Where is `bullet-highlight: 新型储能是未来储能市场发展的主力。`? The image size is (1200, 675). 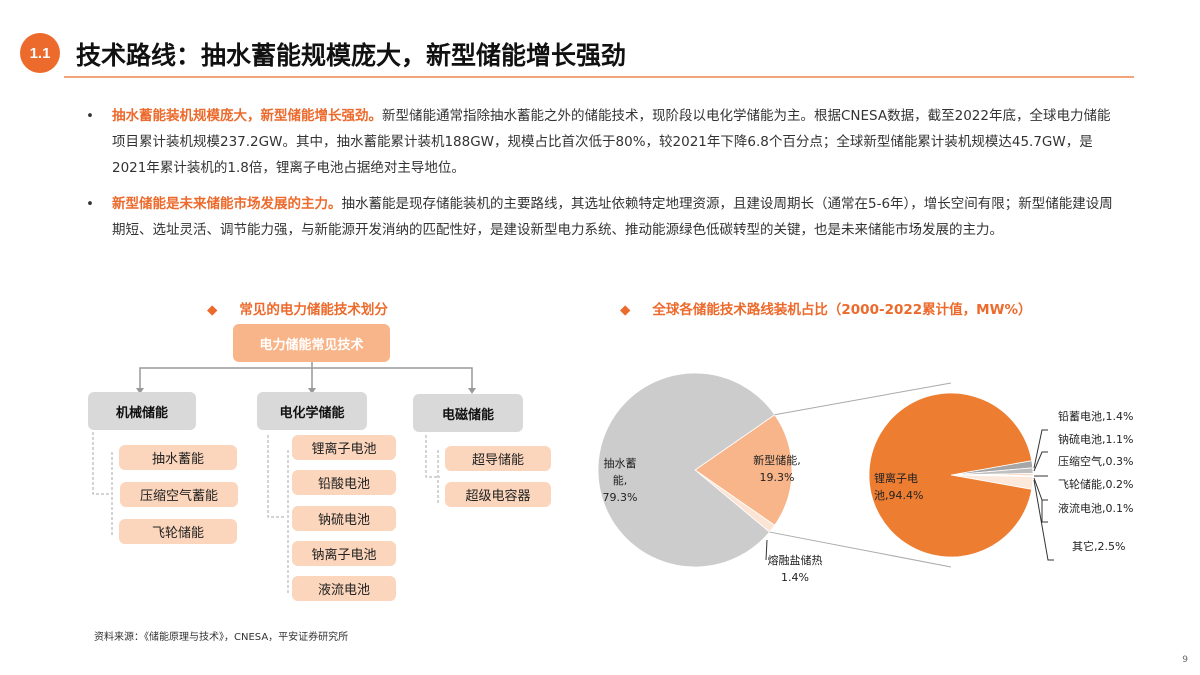 bullet-highlight: 新型储能是未来储能市场发展的主力。 is located at coordinates (227, 204).